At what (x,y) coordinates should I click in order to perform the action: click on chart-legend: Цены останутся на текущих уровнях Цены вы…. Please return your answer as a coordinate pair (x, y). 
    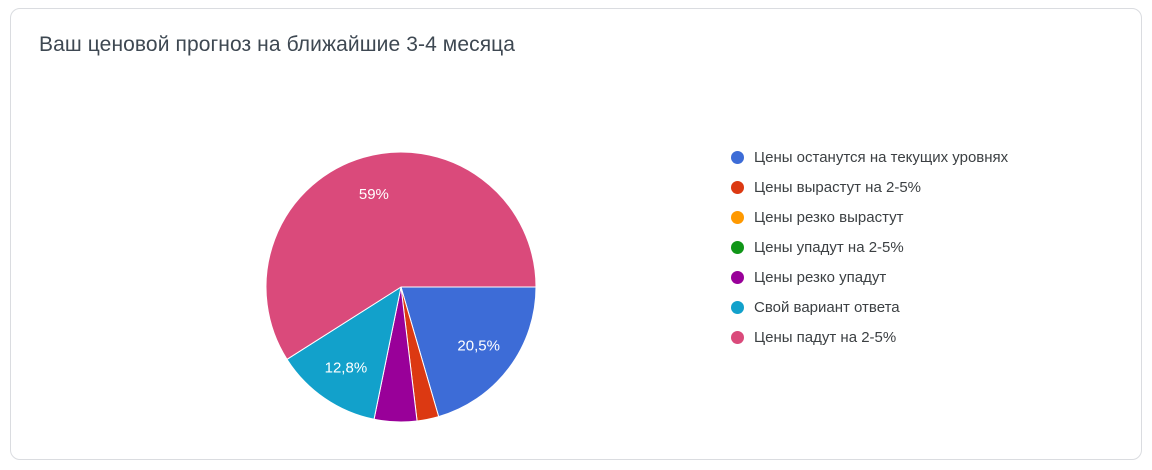
    Looking at the image, I should click on (869, 247).